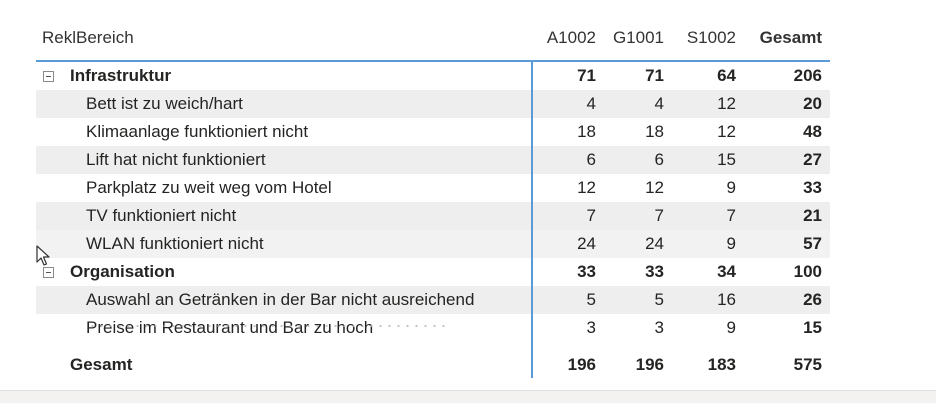 The image size is (936, 403). Describe the element at coordinates (812, 243) in the screenshot. I see `cell-total: 57` at that location.